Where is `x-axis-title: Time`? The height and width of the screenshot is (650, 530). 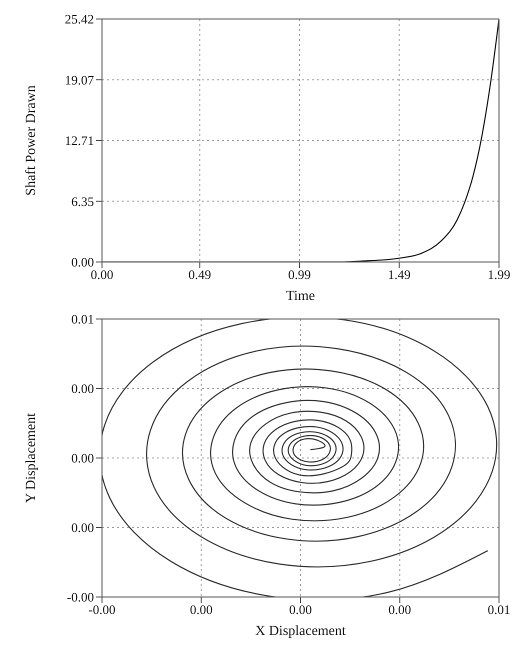
x-axis-title: Time is located at coordinates (301, 296).